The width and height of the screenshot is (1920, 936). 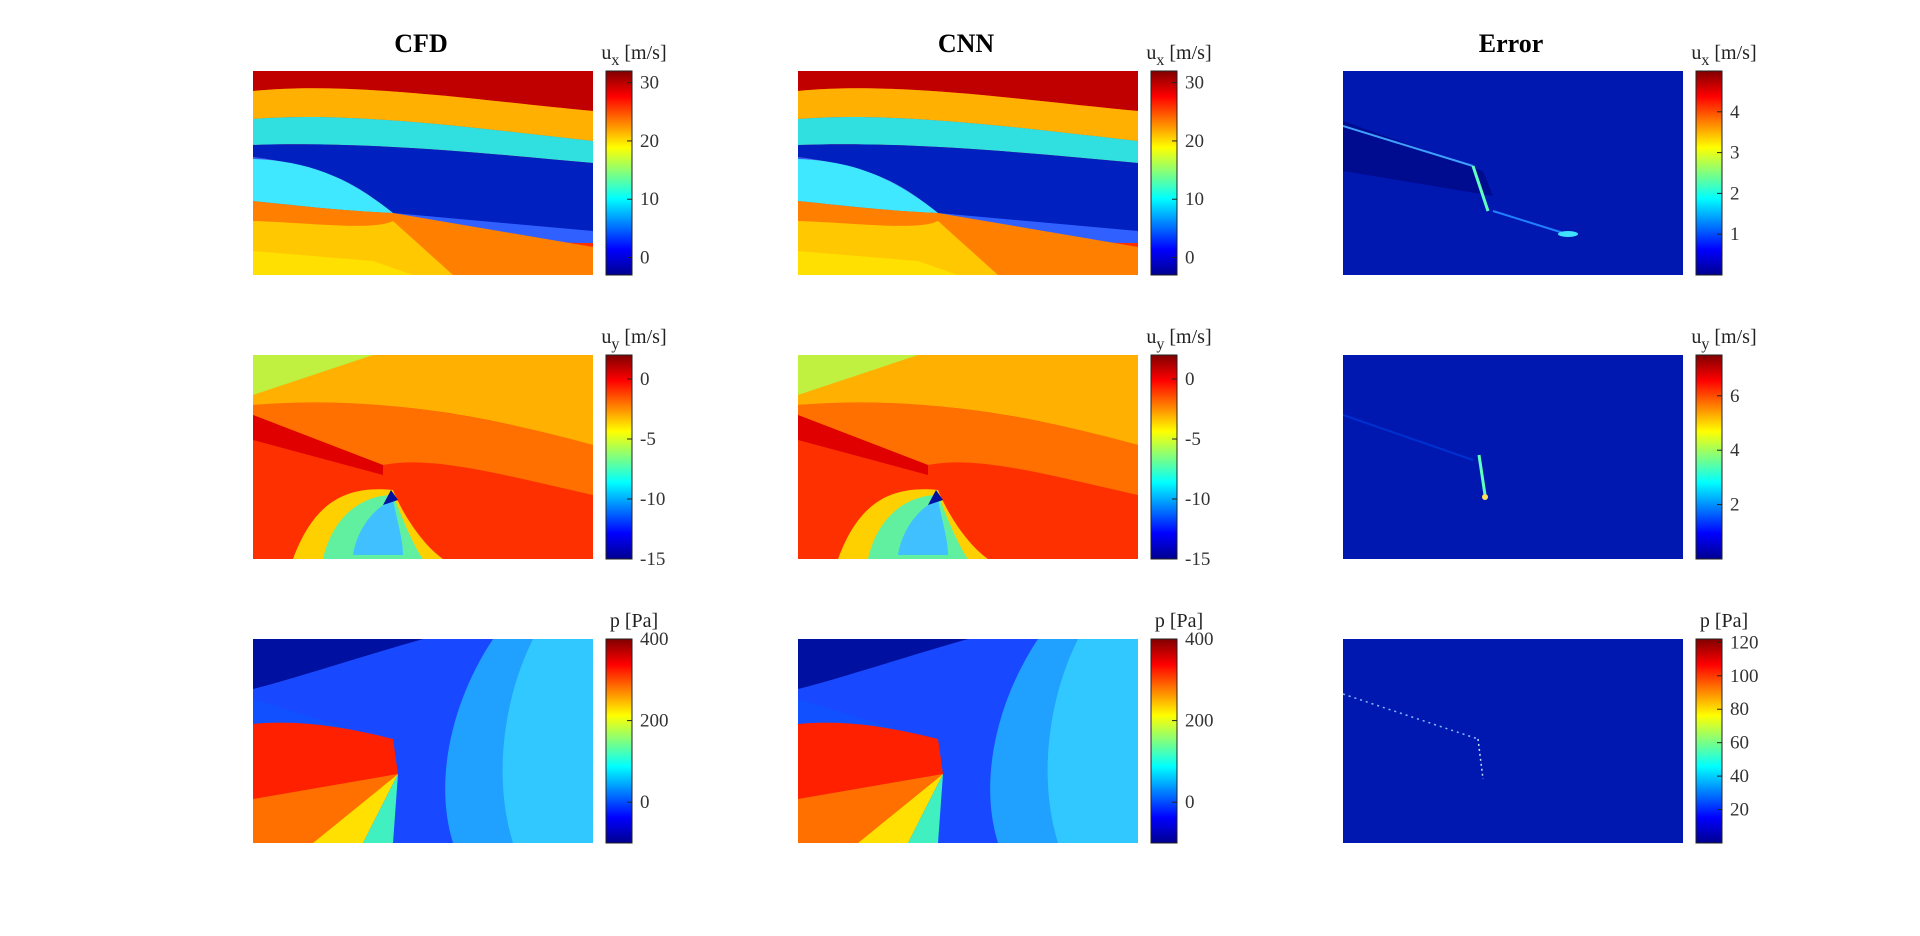 I want to click on heatmap-error-uy, so click(x=1513, y=457).